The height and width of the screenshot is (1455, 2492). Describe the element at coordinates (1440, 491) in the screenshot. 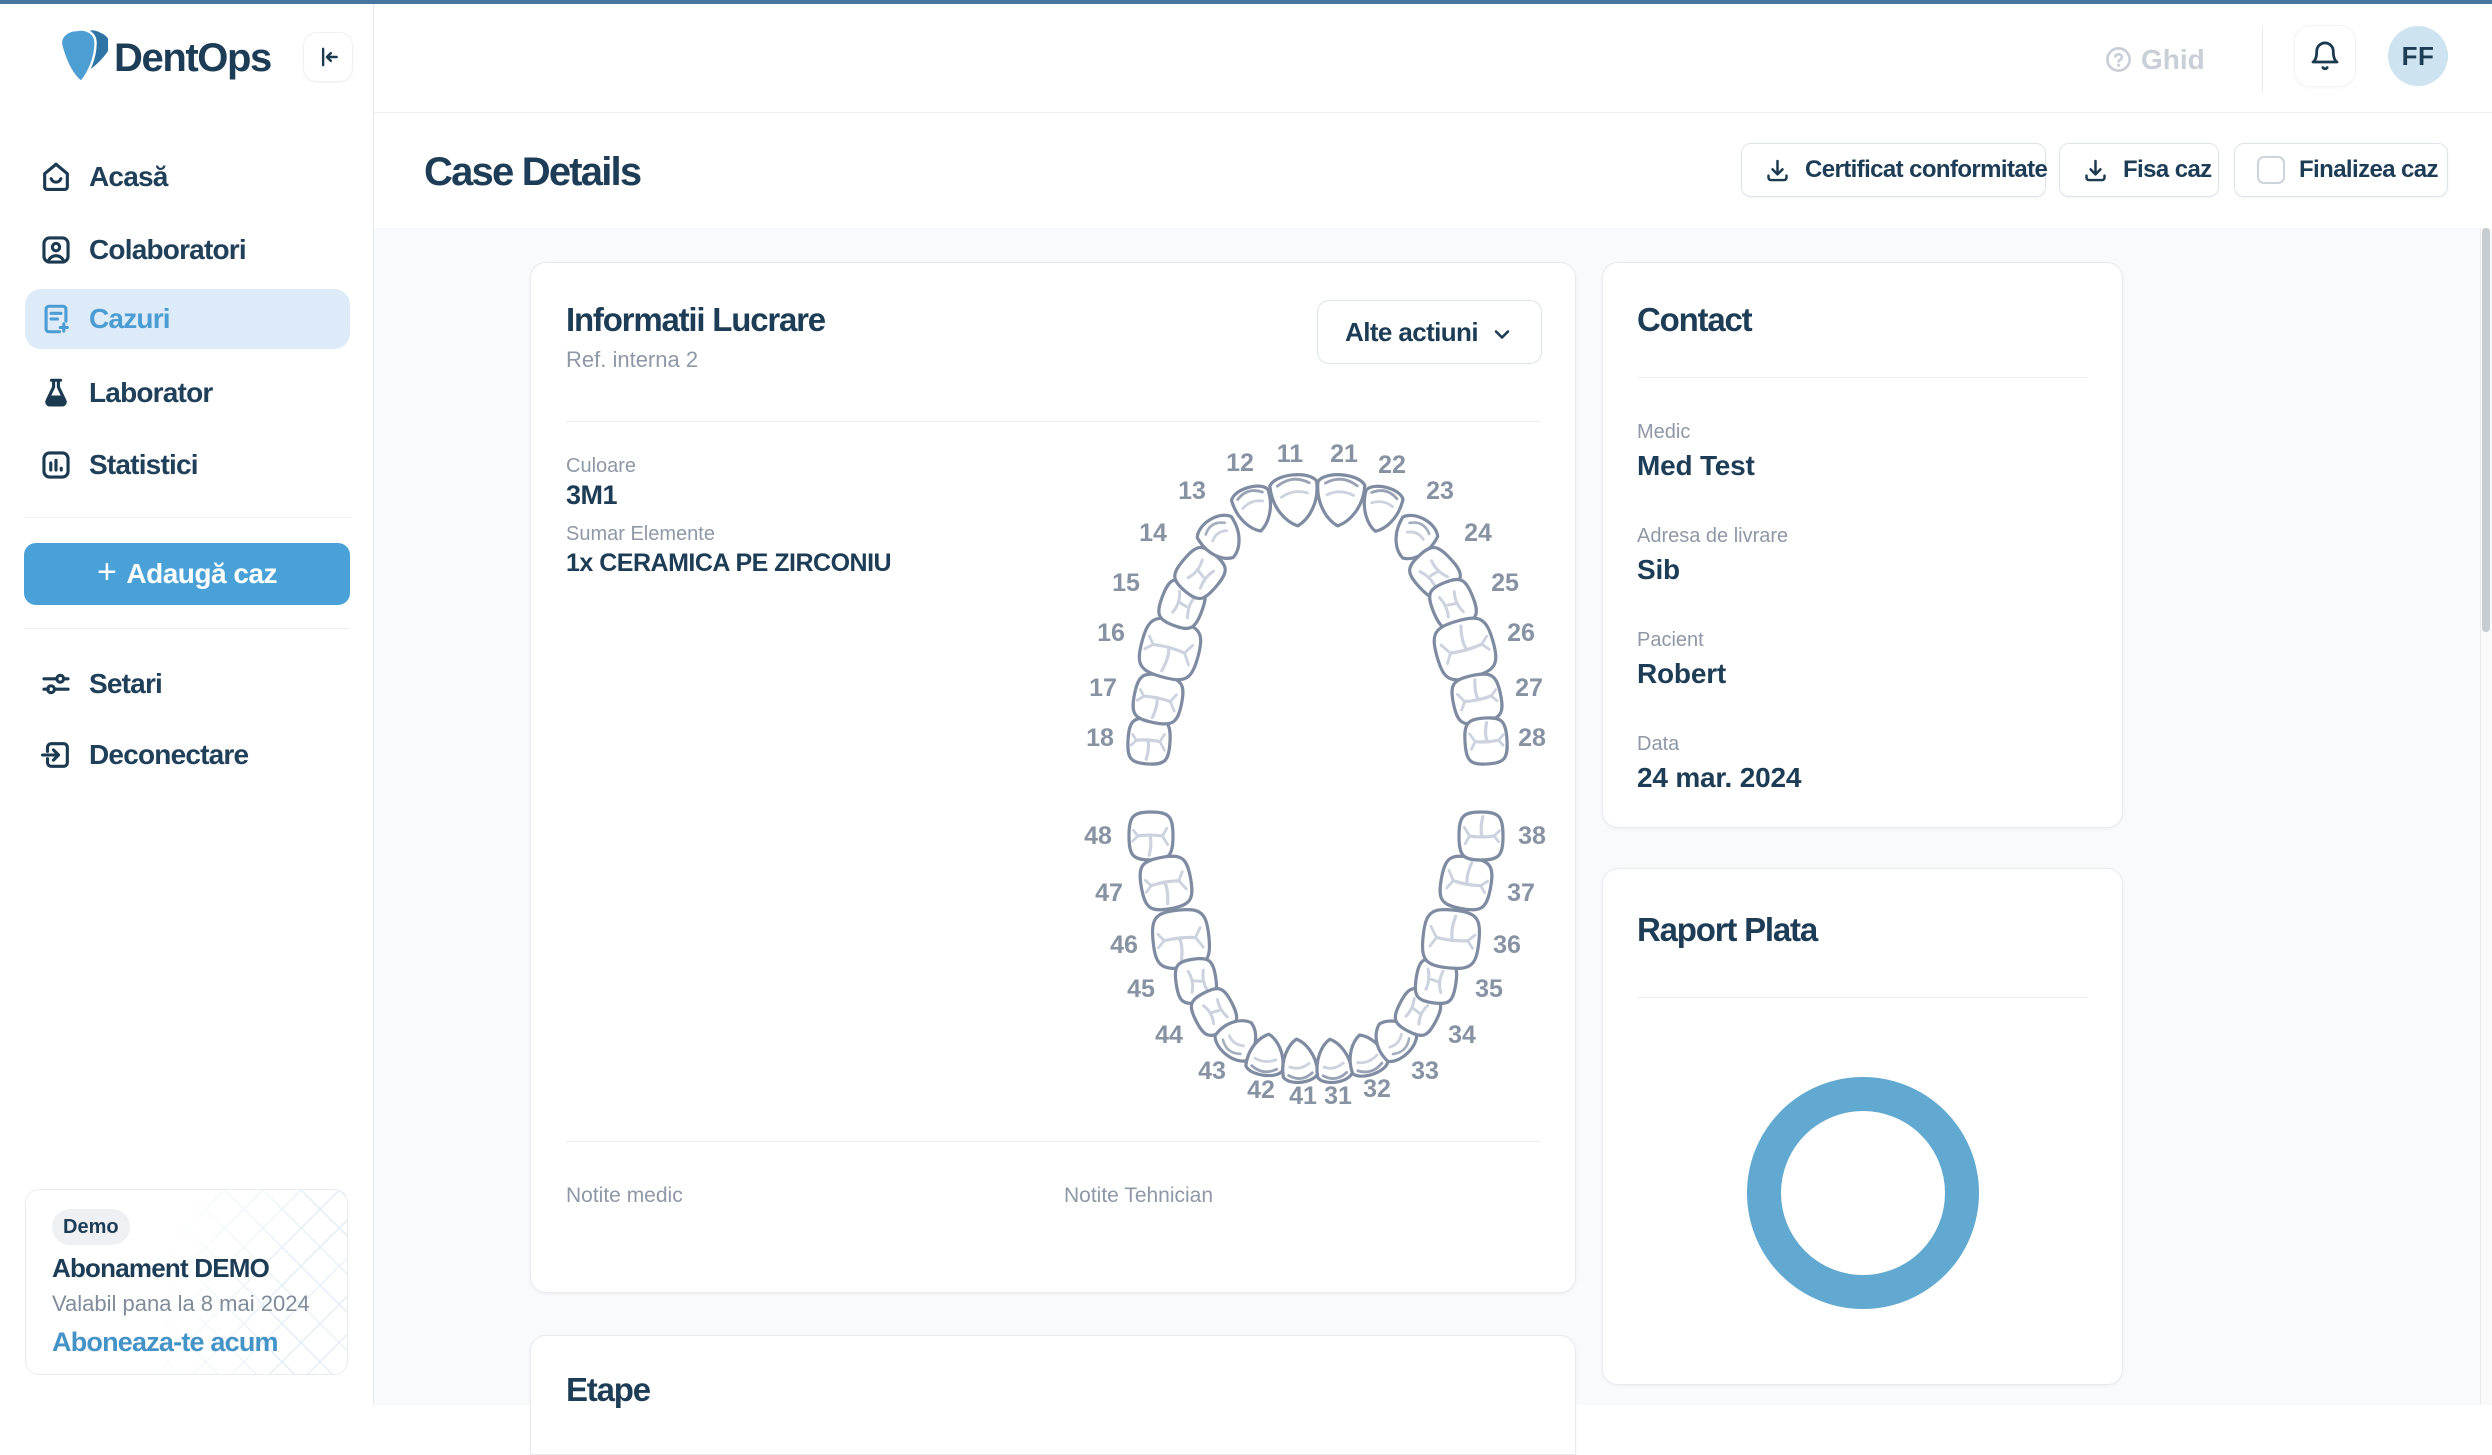

I see `svg-text: 23` at that location.